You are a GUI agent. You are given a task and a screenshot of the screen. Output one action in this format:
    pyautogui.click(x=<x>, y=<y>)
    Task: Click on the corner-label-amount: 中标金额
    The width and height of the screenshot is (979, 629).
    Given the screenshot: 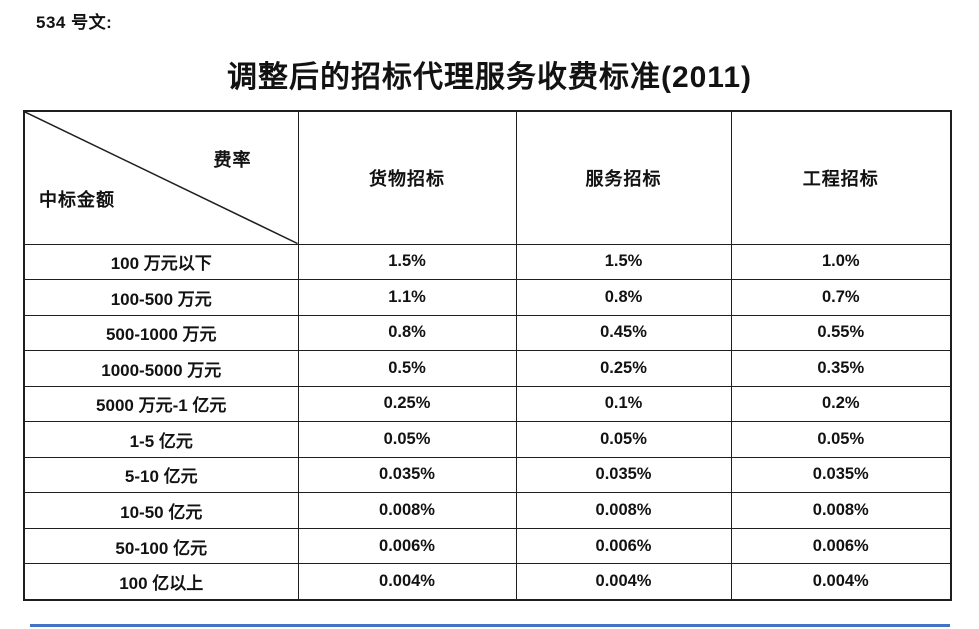 What is the action you would take?
    pyautogui.click(x=77, y=199)
    